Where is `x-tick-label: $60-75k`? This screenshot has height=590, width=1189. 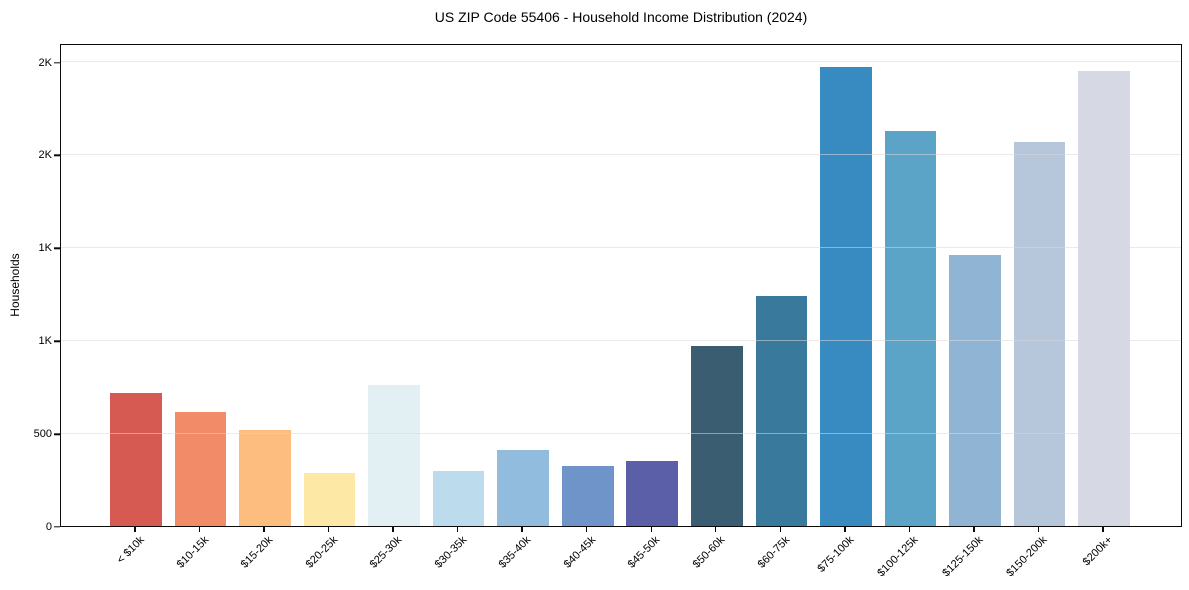
x-tick-label: $60-75k is located at coordinates (773, 552).